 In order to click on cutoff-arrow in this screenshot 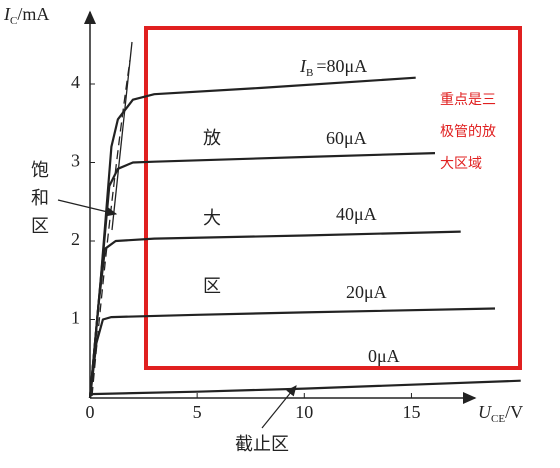, I will do `click(279, 407)`.